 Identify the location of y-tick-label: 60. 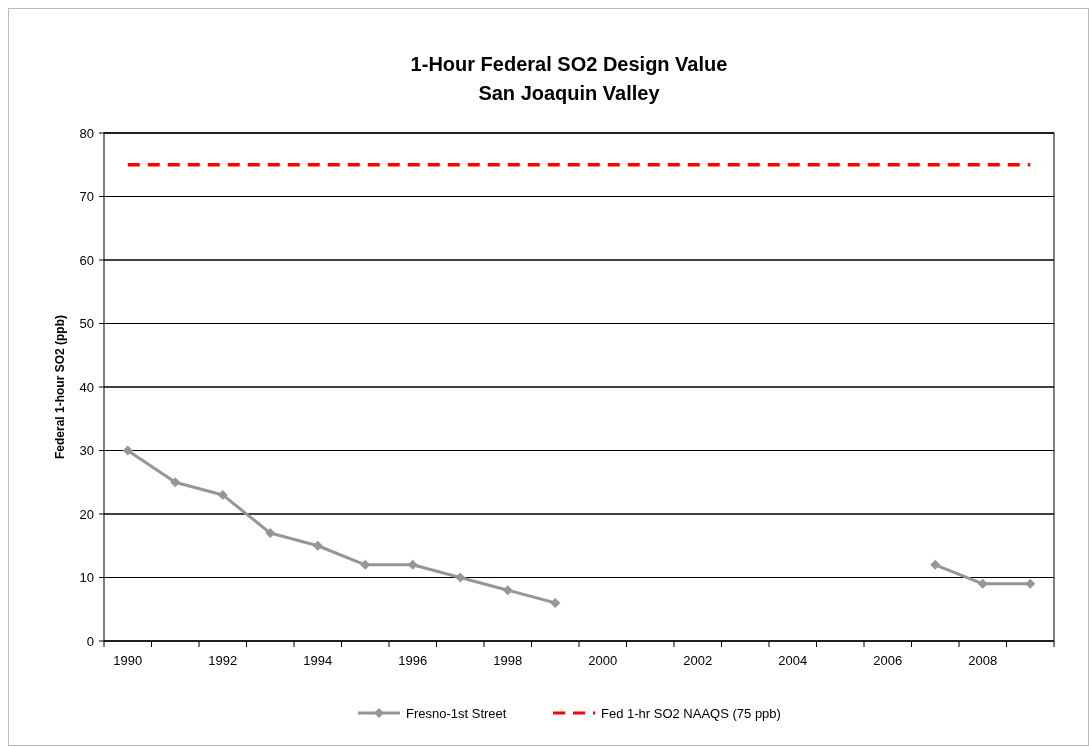
(86, 260).